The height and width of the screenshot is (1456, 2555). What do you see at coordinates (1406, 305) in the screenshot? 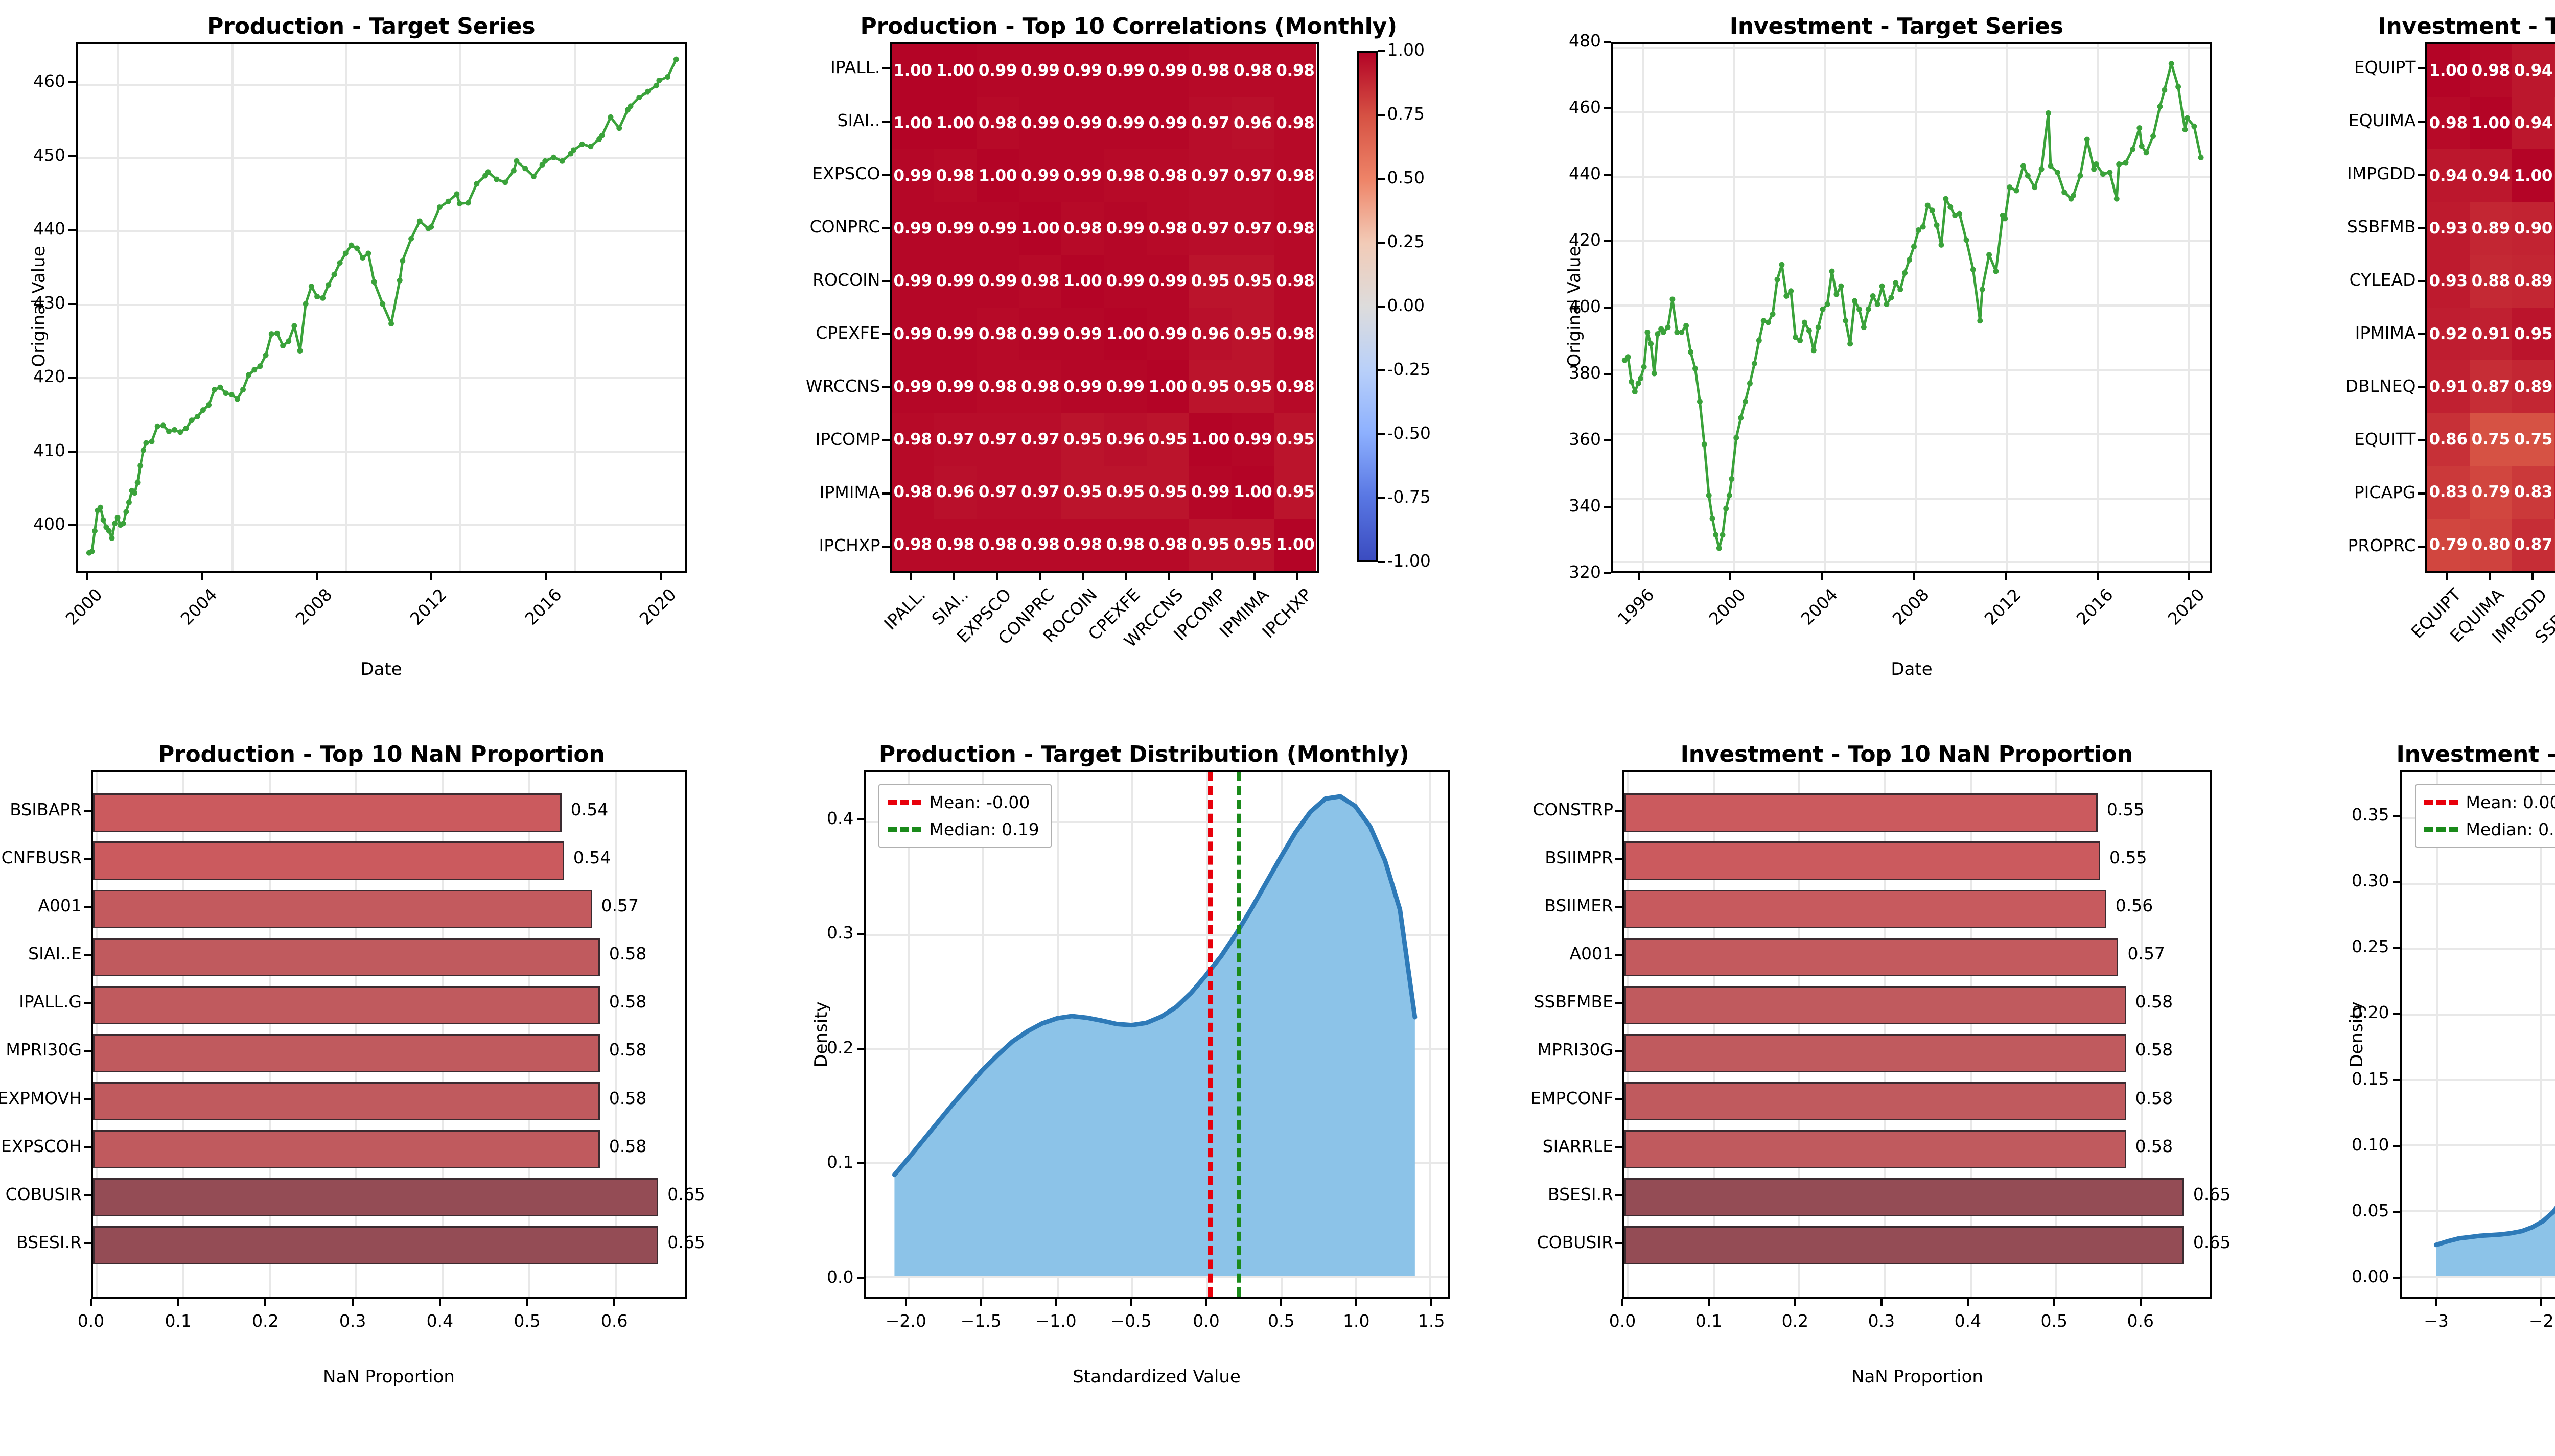
I see `colorbar-tick-label: 0.00` at bounding box center [1406, 305].